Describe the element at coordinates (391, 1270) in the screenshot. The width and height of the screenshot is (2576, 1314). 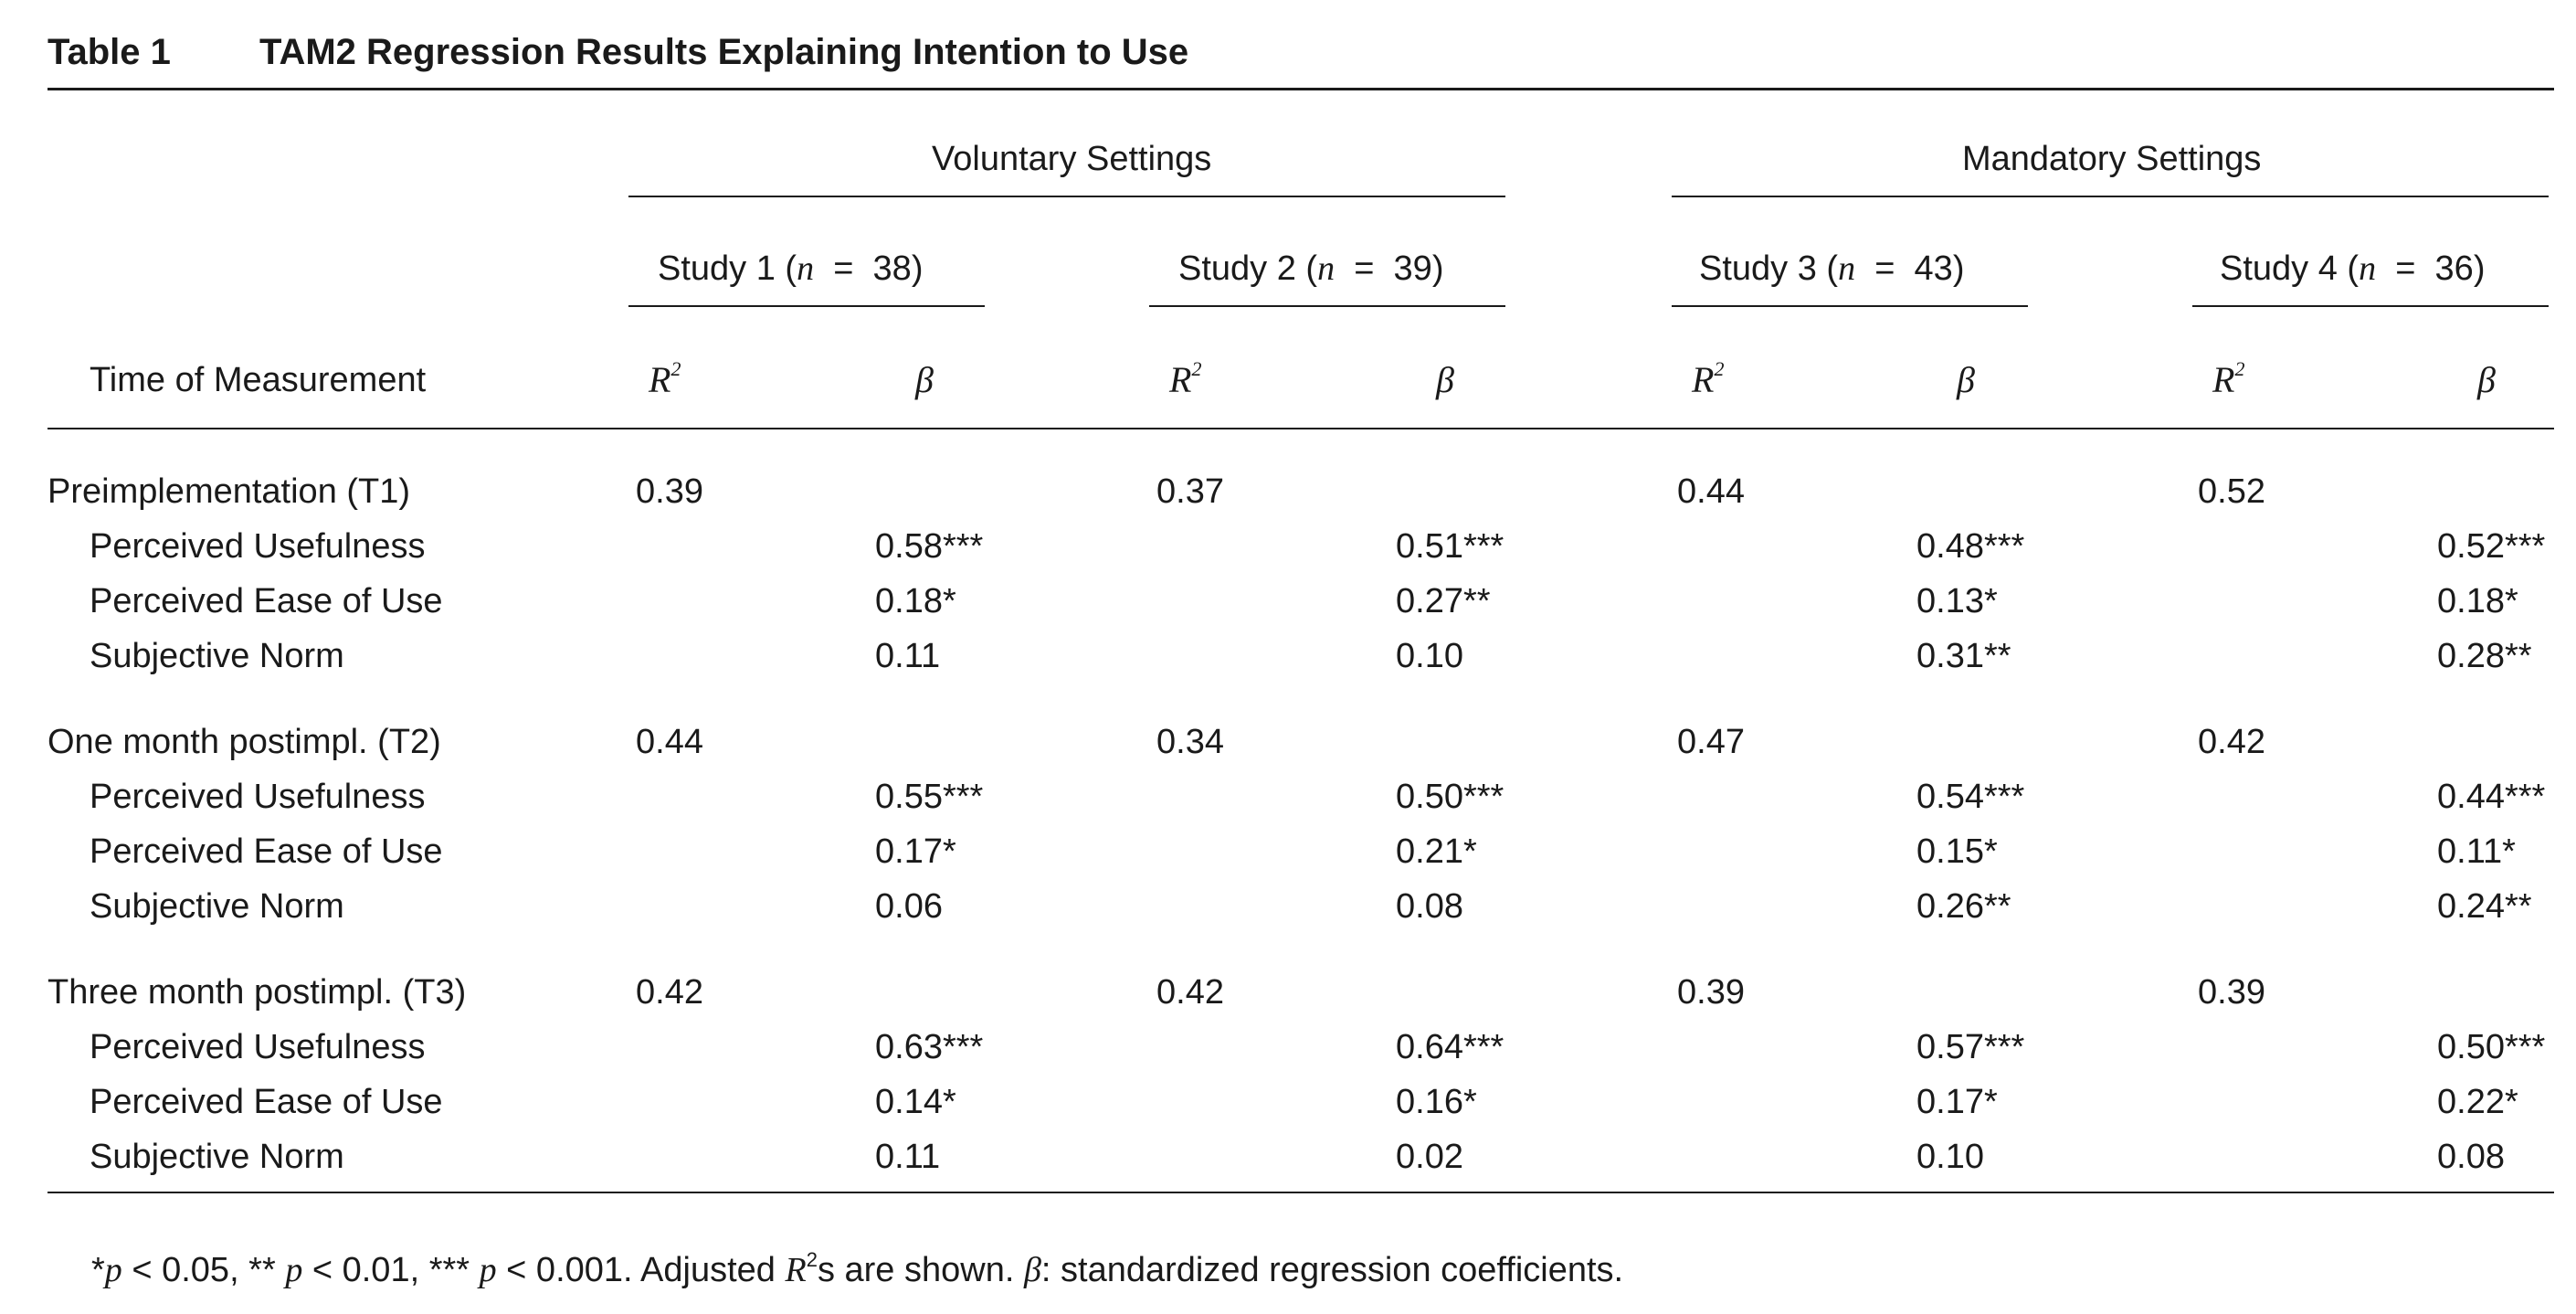
I see `footnote-text: < 0.01, ***` at that location.